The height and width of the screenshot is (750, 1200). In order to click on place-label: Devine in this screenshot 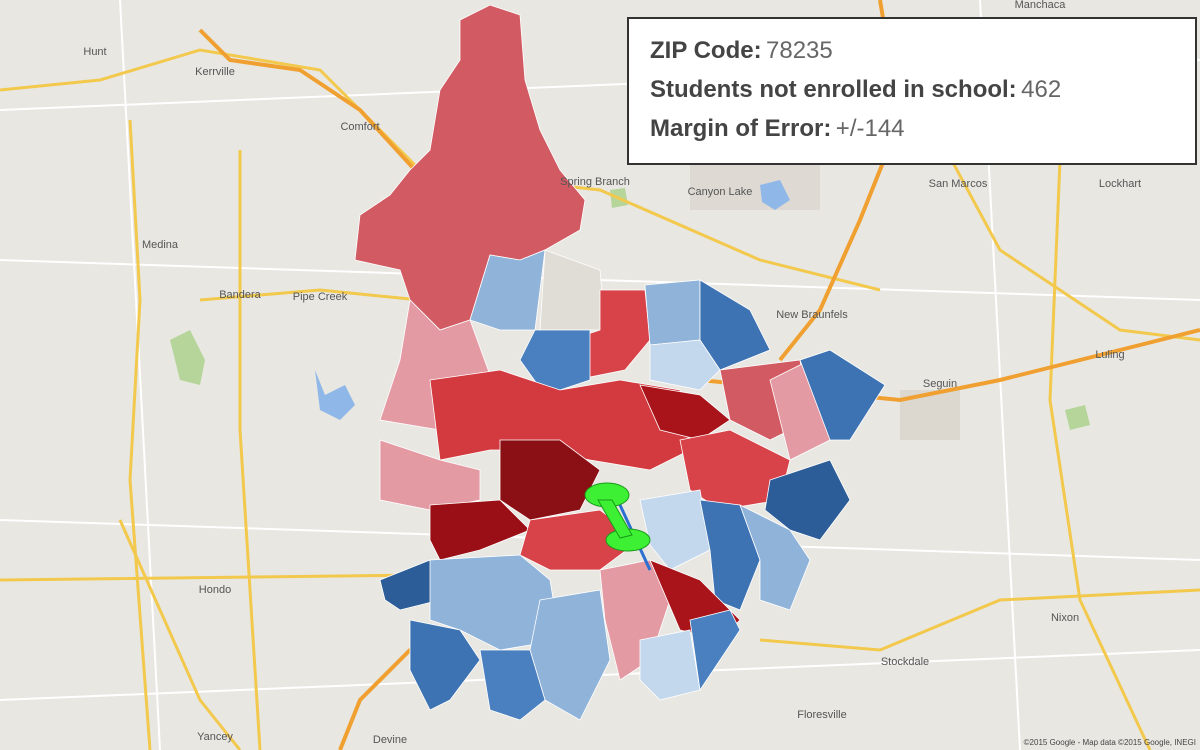, I will do `click(390, 740)`.